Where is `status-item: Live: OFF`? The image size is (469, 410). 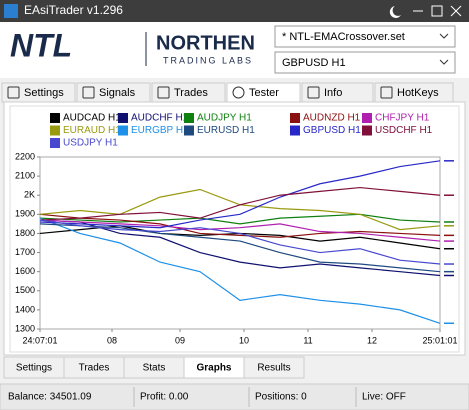
status-item: Live: OFF is located at coordinates (384, 397).